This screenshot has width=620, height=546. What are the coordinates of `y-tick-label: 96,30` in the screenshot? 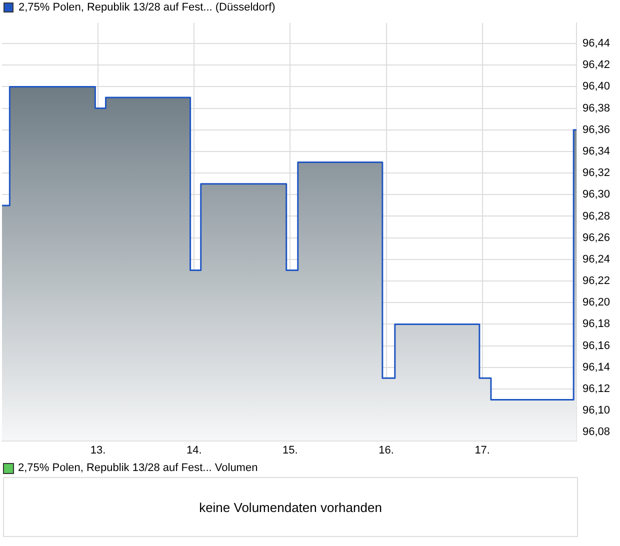 It's located at (596, 194).